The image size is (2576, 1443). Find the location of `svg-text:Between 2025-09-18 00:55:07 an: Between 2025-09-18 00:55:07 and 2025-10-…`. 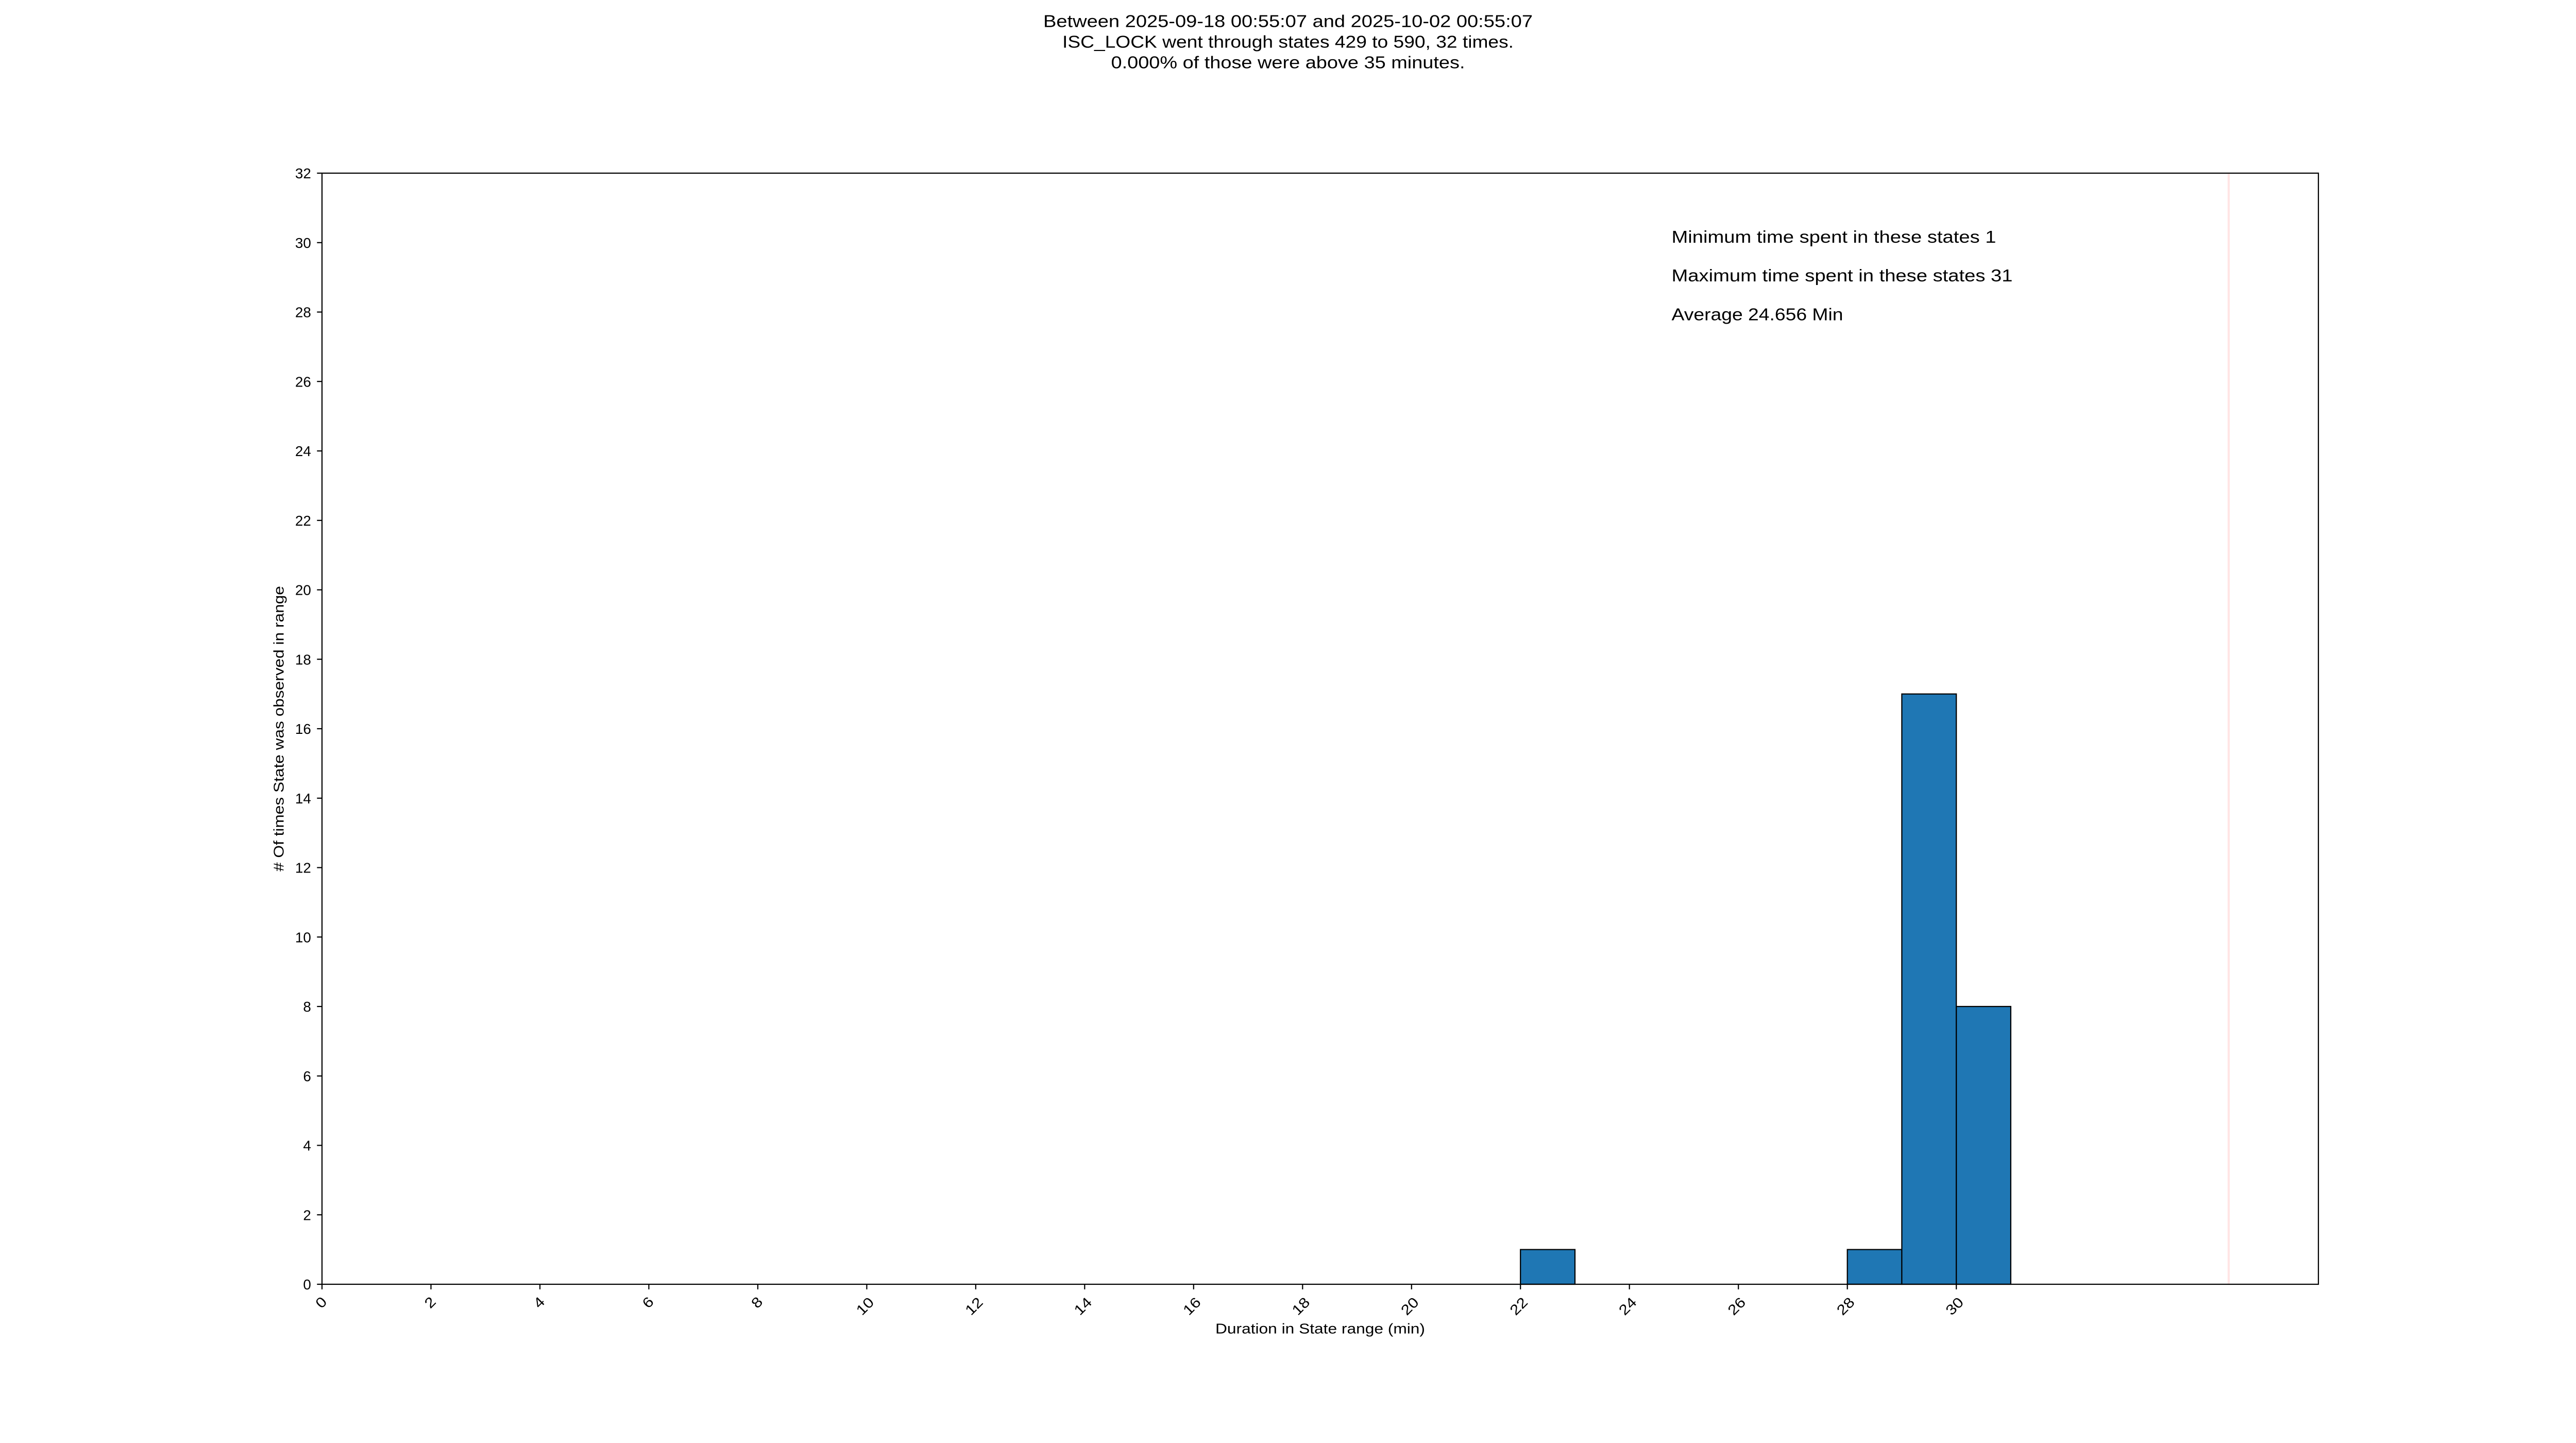

svg-text:Between 2025-09-18 00:55:07 an: Between 2025-09-18 00:55:07 and 2025-10-… is located at coordinates (1288, 21).